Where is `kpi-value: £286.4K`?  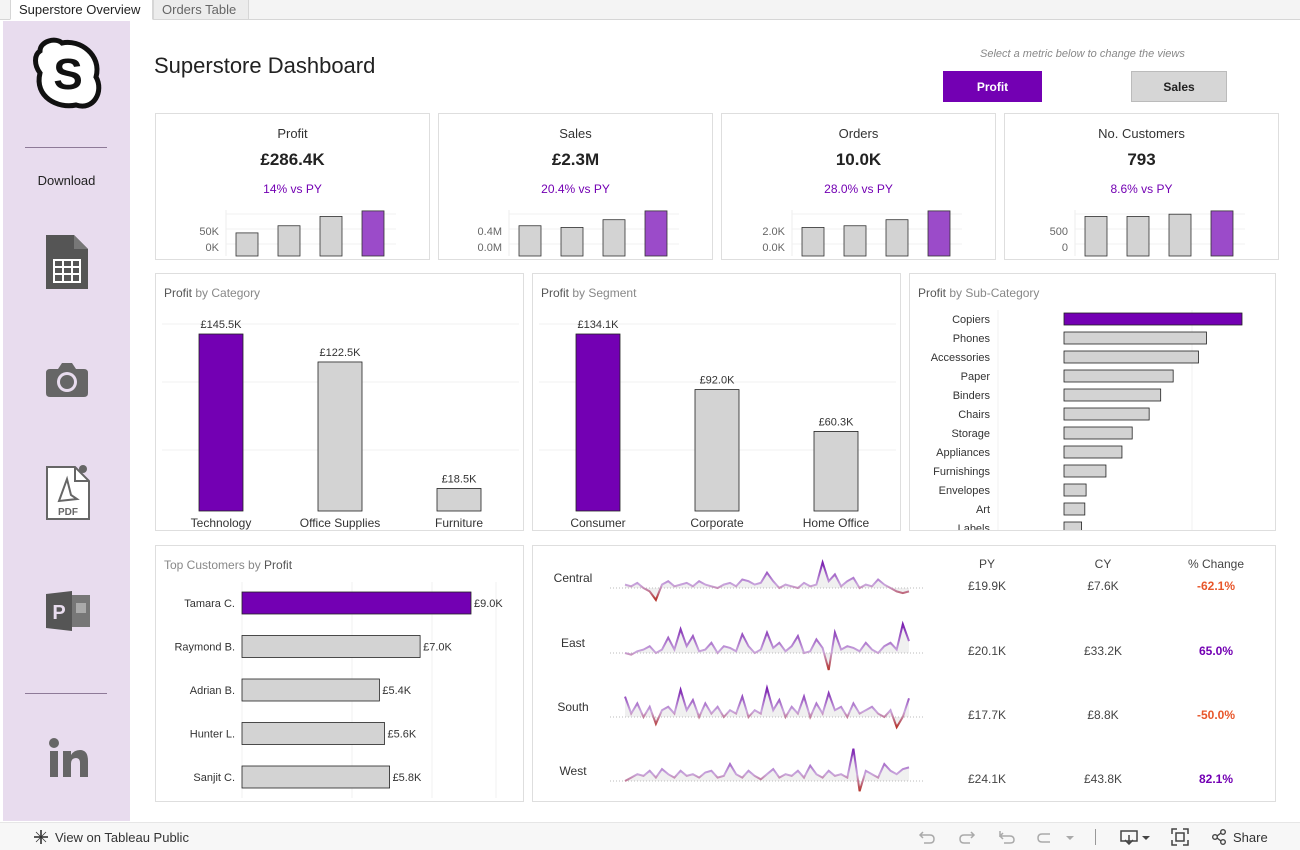 kpi-value: £286.4K is located at coordinates (292, 159).